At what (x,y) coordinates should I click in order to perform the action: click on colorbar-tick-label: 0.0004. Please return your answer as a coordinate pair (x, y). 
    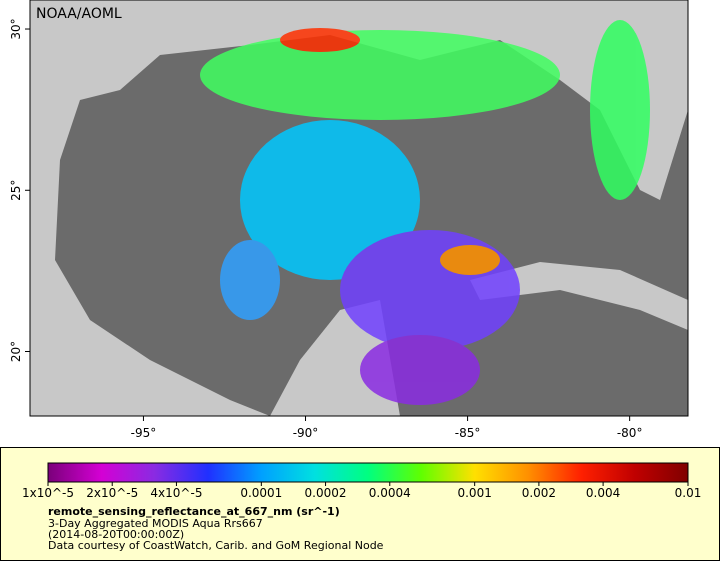
    Looking at the image, I should click on (390, 493).